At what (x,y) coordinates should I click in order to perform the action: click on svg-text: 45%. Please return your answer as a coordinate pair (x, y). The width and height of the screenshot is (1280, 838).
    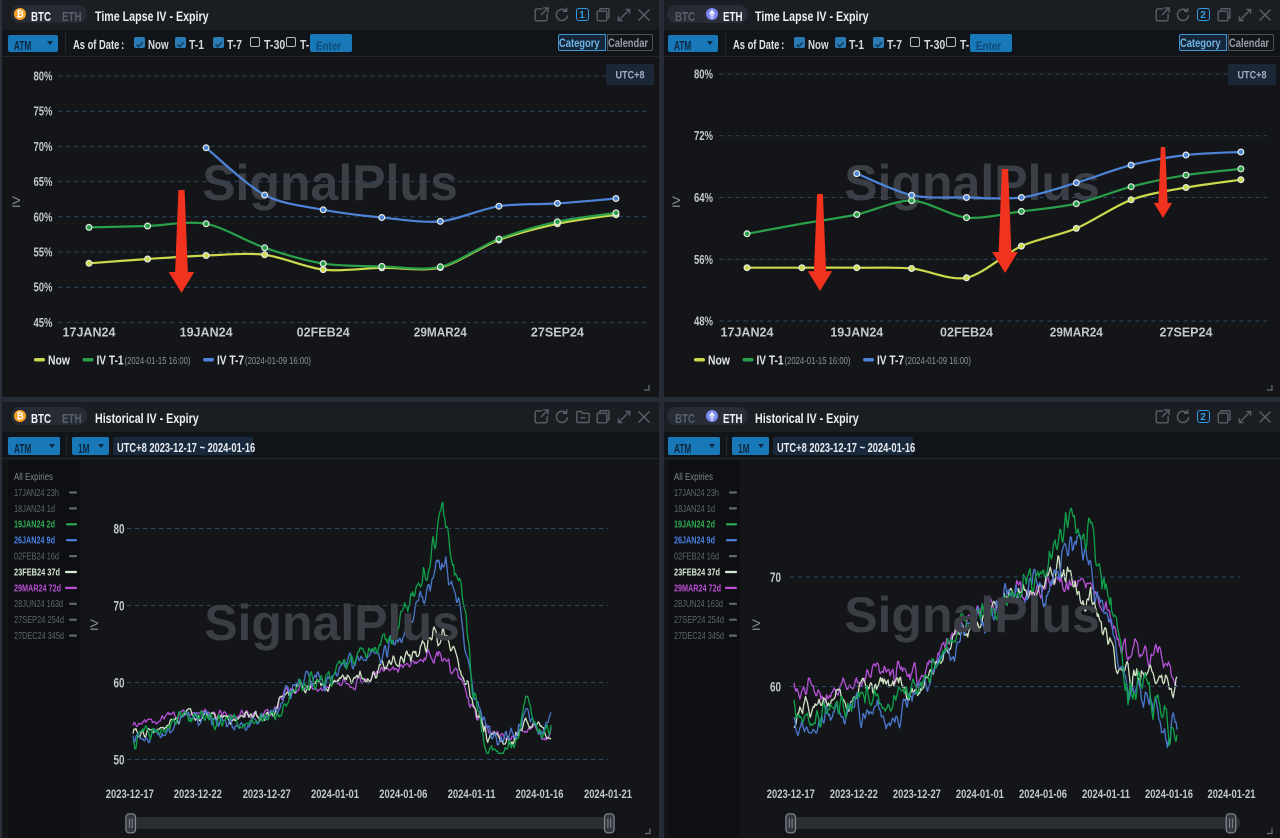
    Looking at the image, I should click on (43, 322).